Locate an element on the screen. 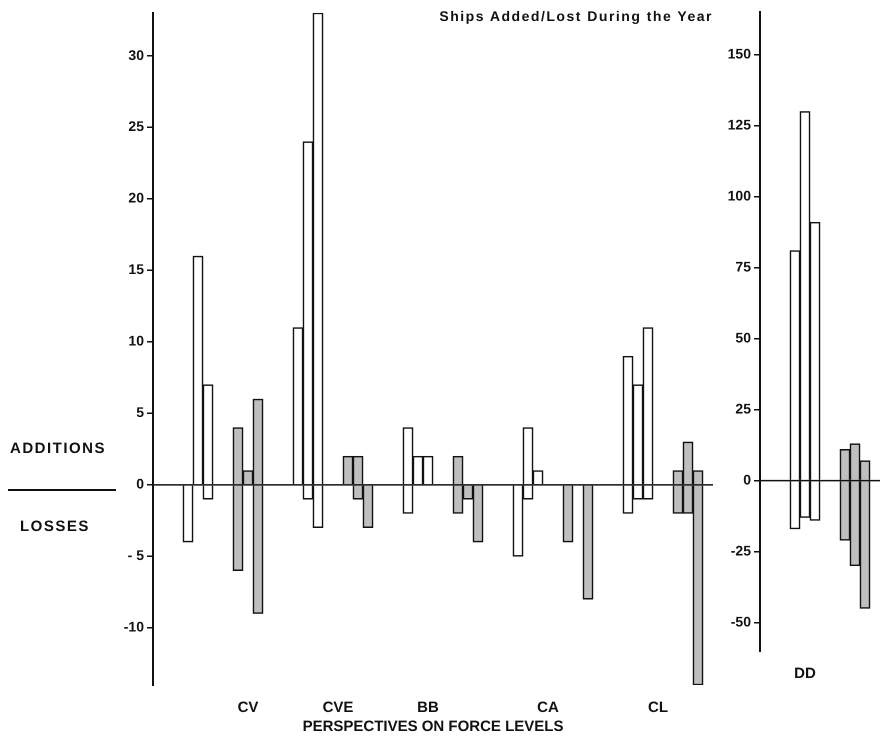  y-tick-label: 5 is located at coordinates (140, 412).